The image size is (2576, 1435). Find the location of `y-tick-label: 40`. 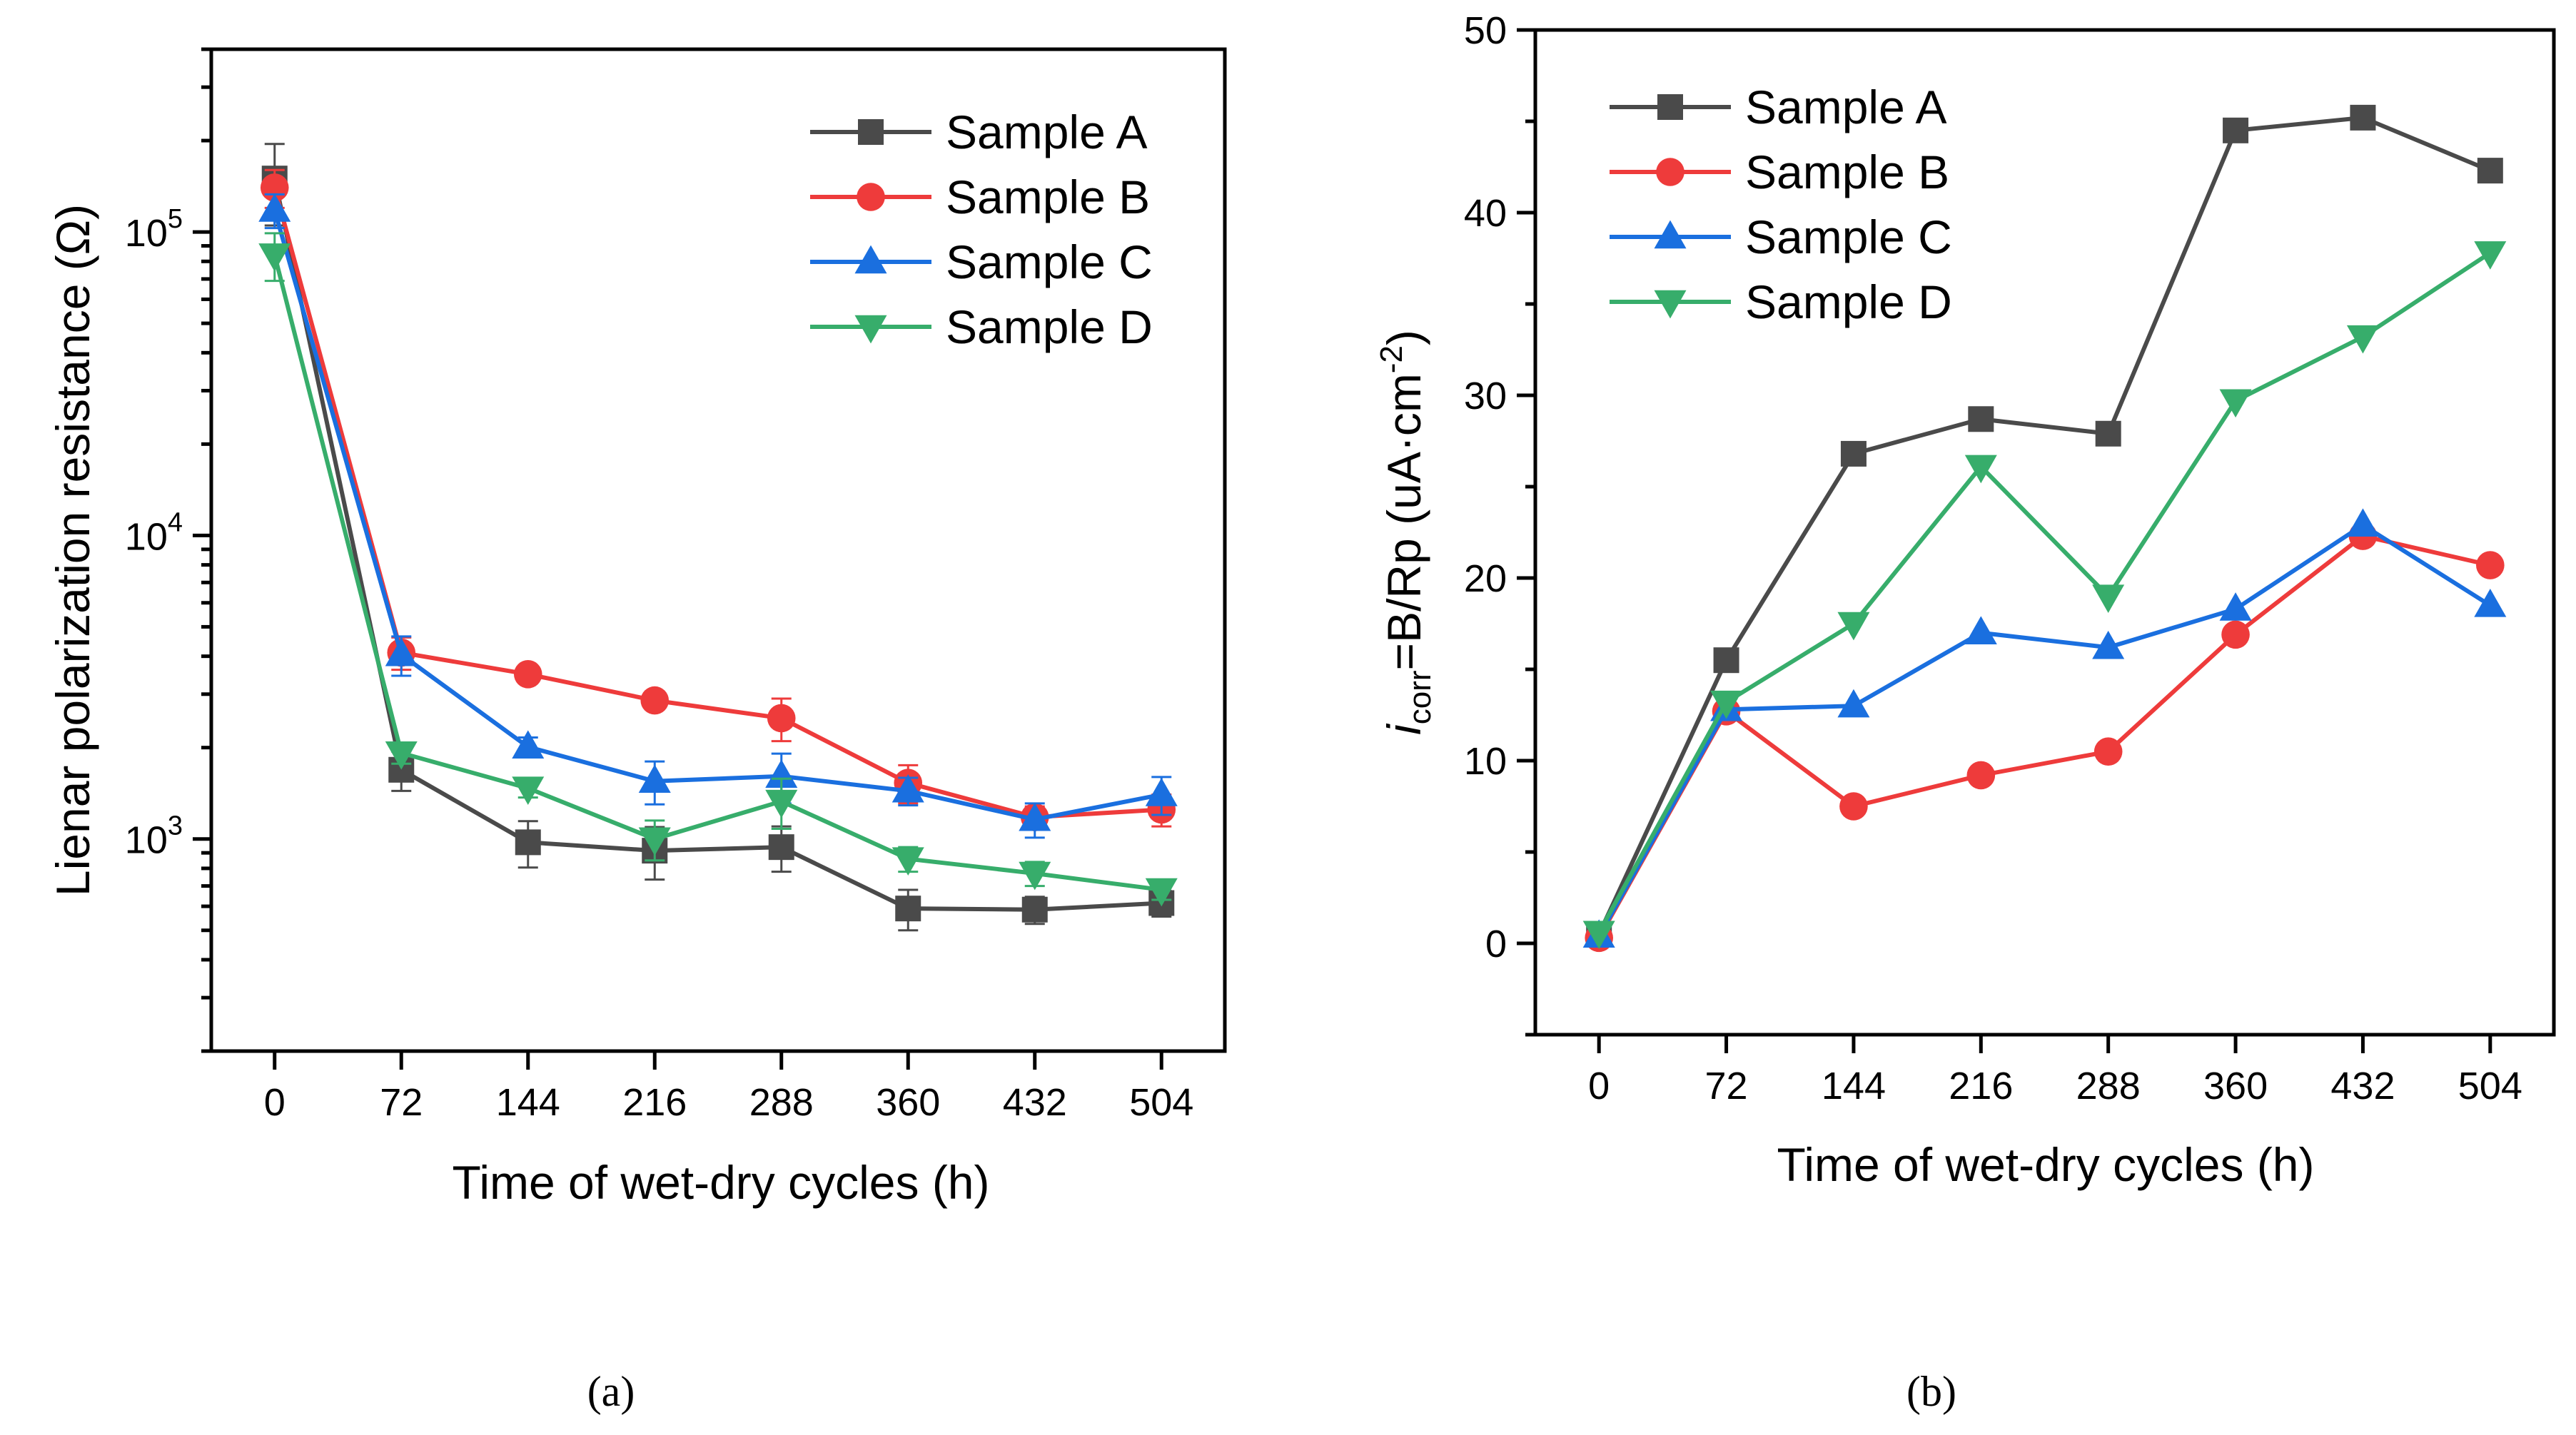

y-tick-label: 40 is located at coordinates (1485, 213).